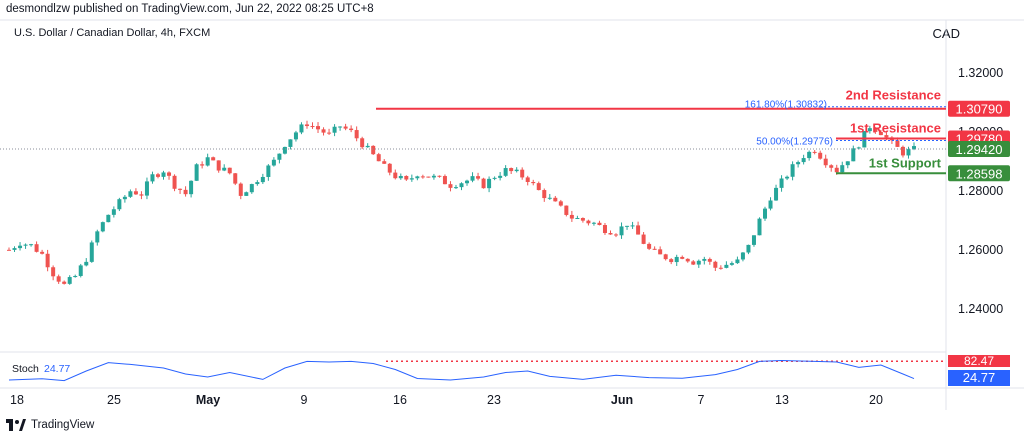 The height and width of the screenshot is (440, 1024). What do you see at coordinates (63, 425) in the screenshot?
I see `tradingview-brand: TradingView` at bounding box center [63, 425].